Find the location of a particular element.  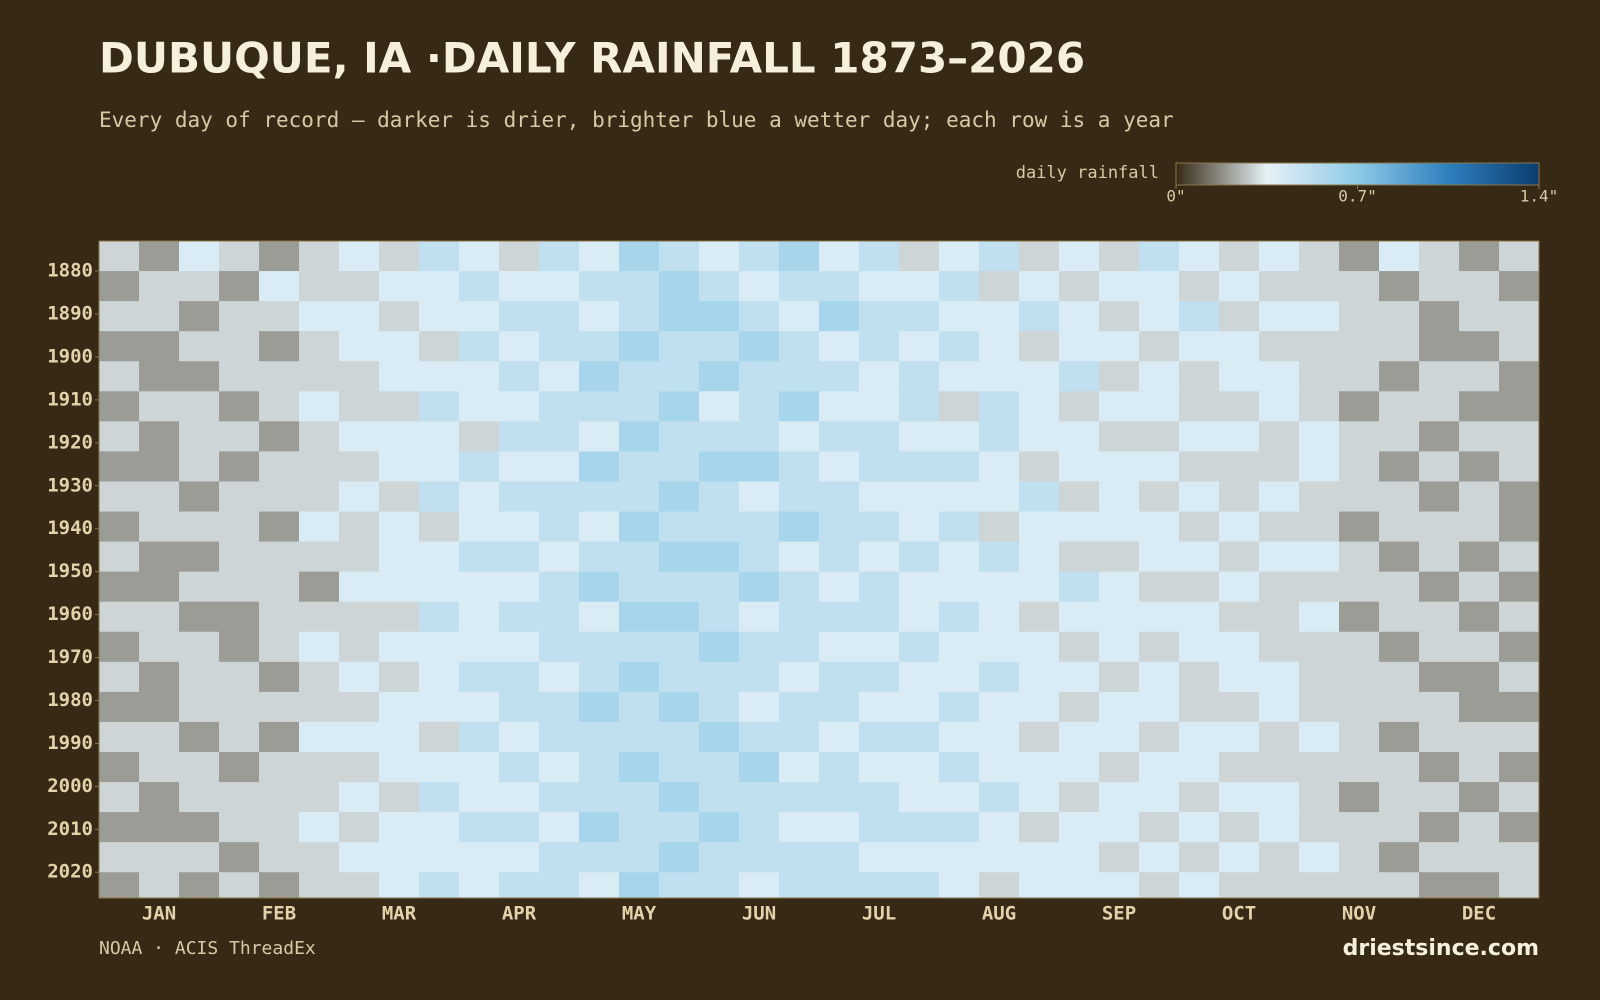

colorbar-tick-label: 0" is located at coordinates (1175, 196).